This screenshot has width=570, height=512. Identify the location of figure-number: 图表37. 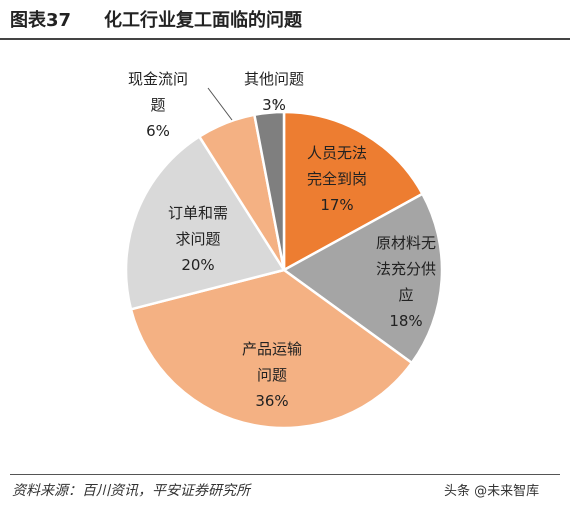
(41, 20).